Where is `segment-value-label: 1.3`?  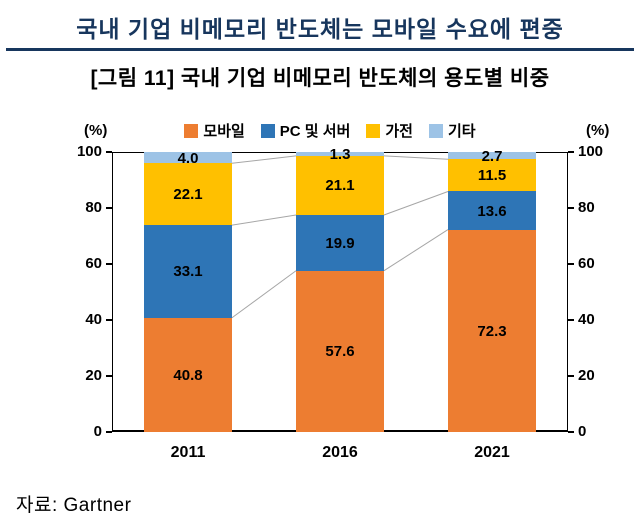 segment-value-label: 1.3 is located at coordinates (340, 155).